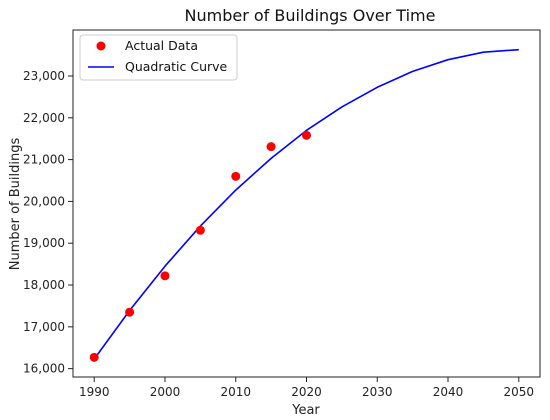  Describe the element at coordinates (305, 410) in the screenshot. I see `x-axis-label: Year` at that location.